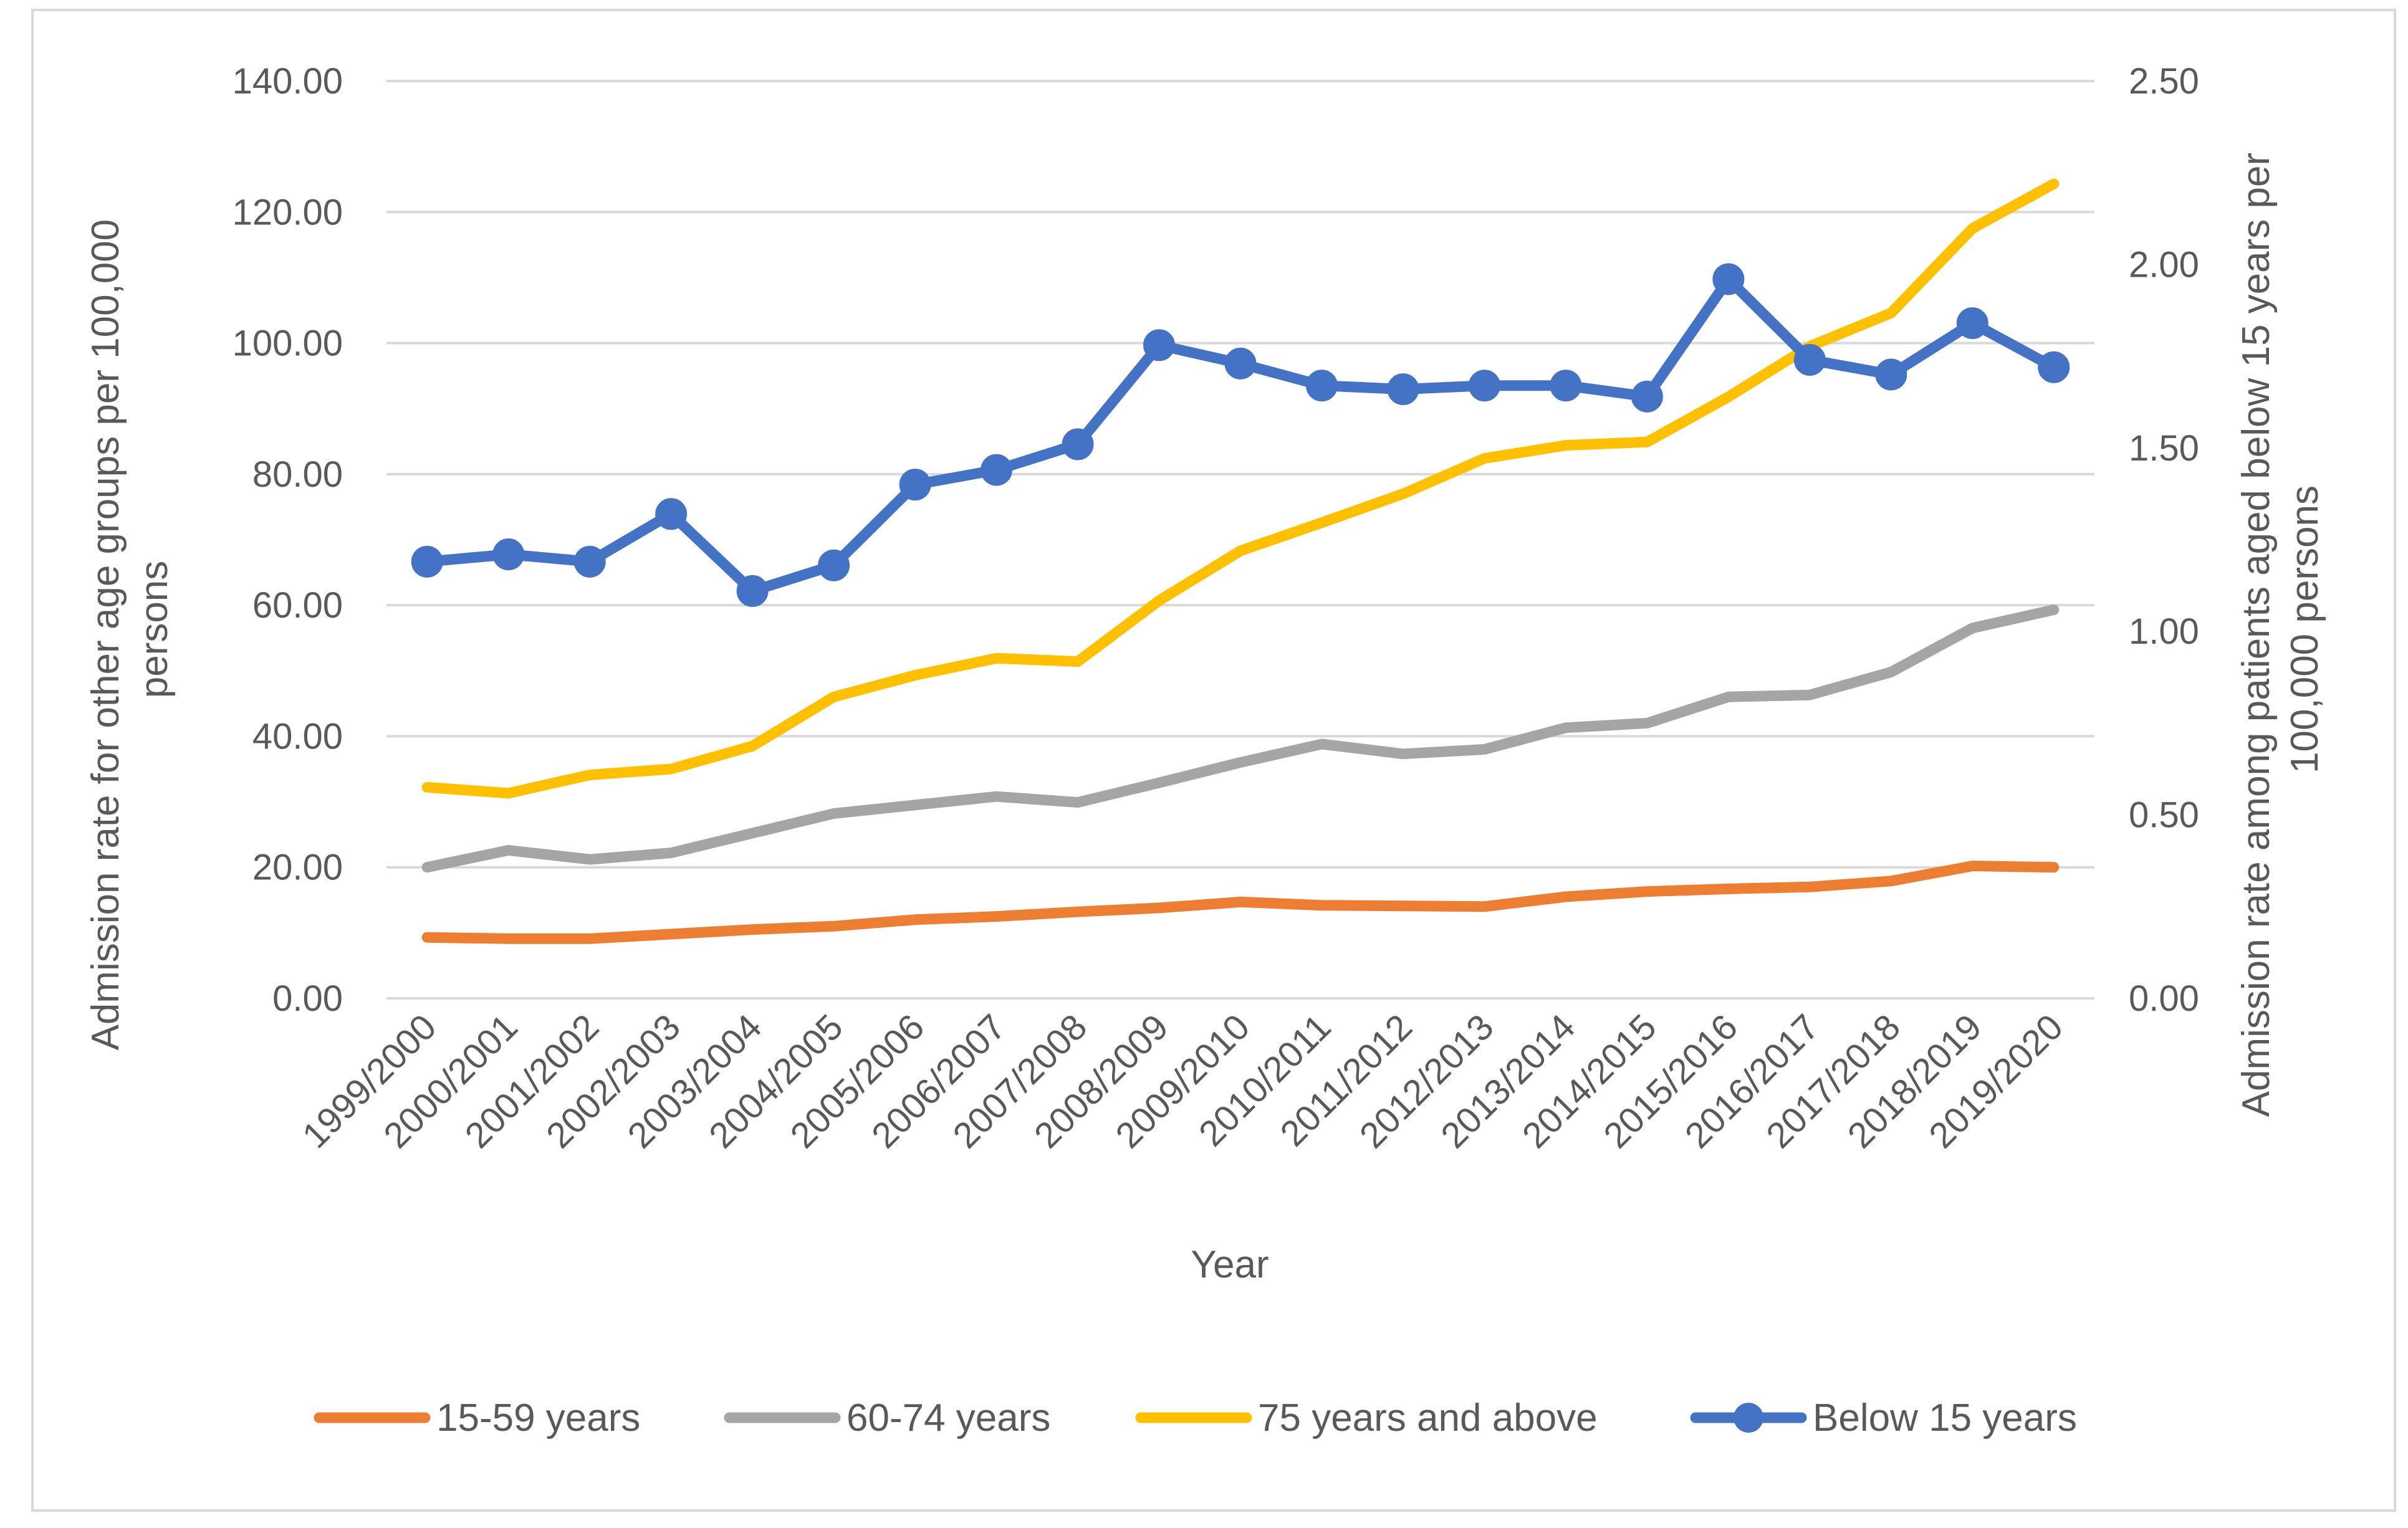 The height and width of the screenshot is (1528, 2408). Describe the element at coordinates (297, 606) in the screenshot. I see `y-tick-label: 60.00` at that location.